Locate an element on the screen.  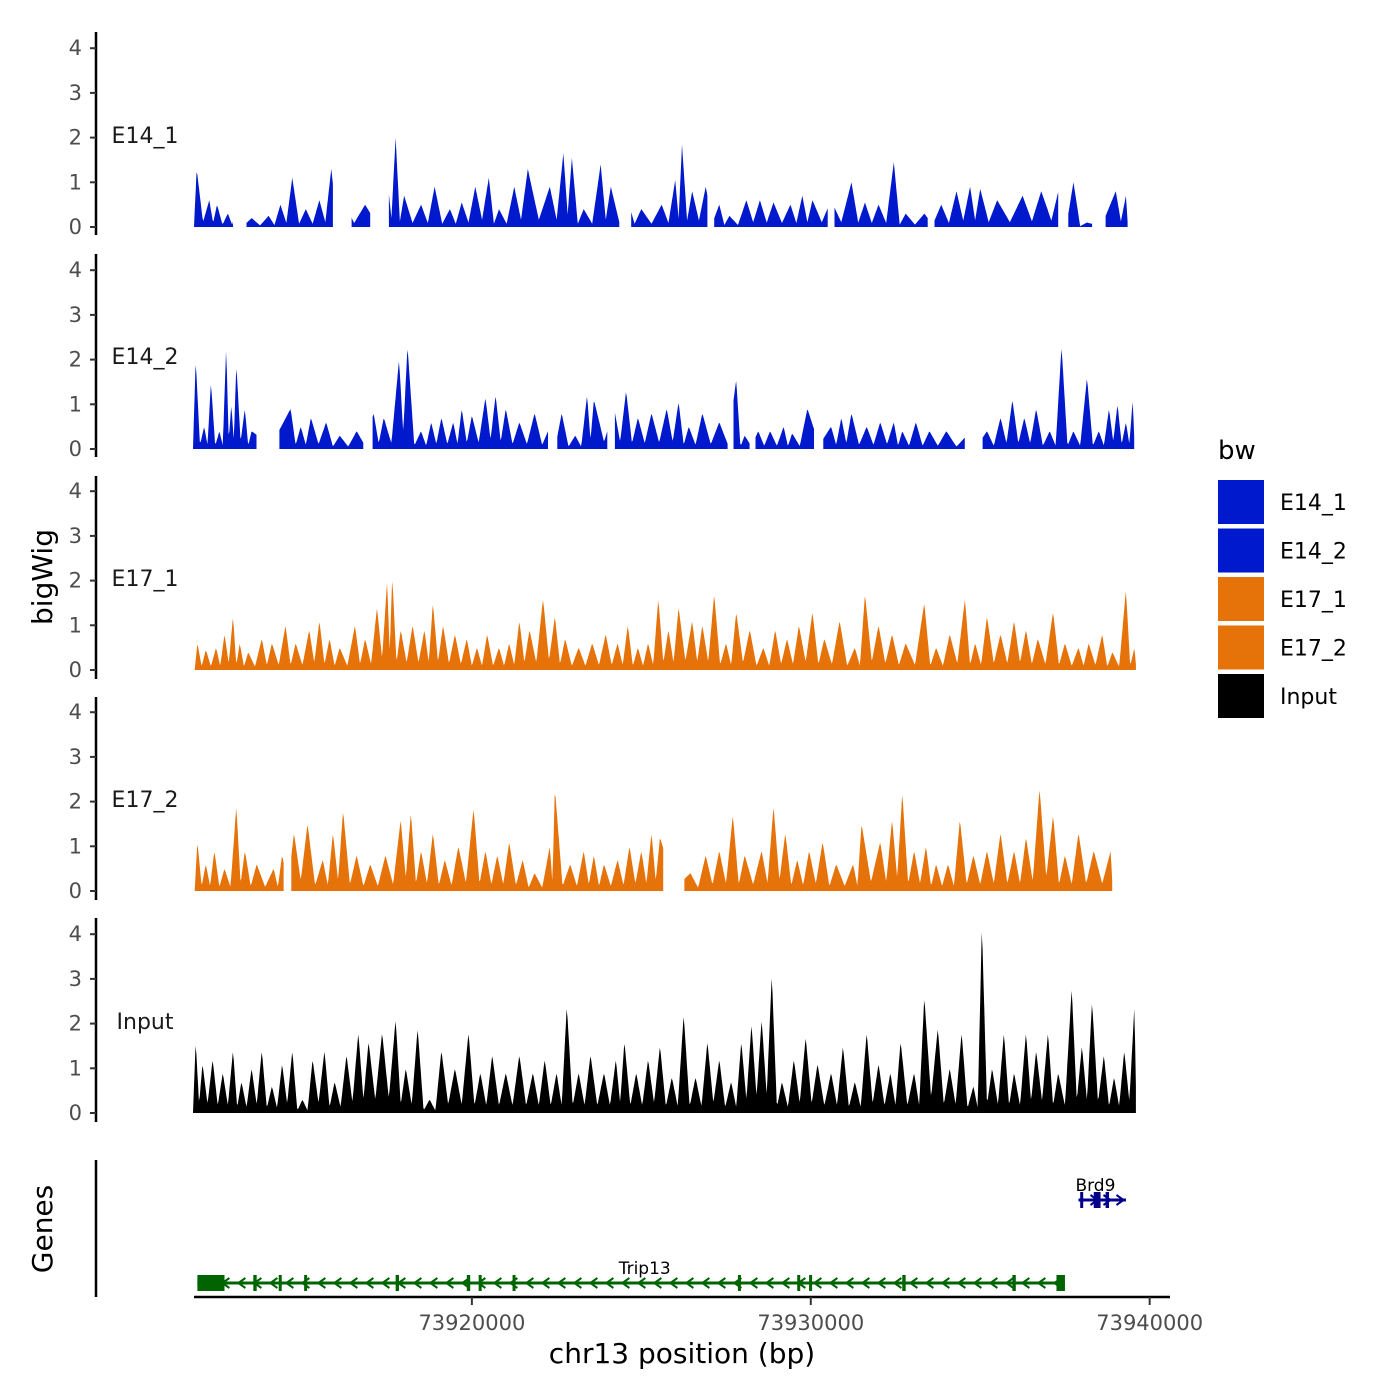
track-e14-2: 0 1 2 3 4 E14_2 is located at coordinates (602, 357).